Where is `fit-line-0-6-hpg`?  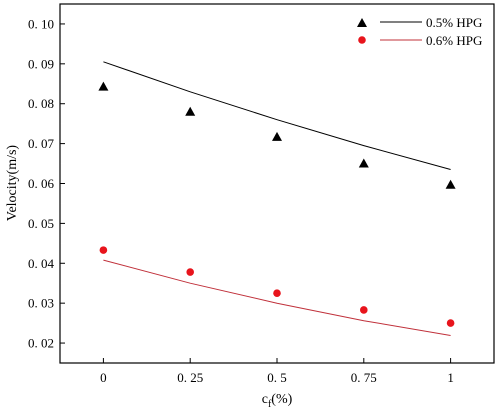
fit-line-0-6-hpg is located at coordinates (277, 297).